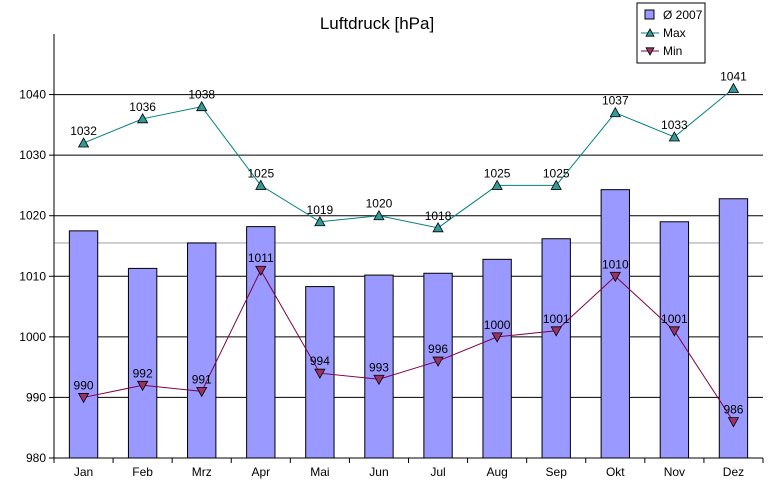 This screenshot has width=773, height=495. I want to click on legend: Ø 2007 Max Min, so click(671, 33).